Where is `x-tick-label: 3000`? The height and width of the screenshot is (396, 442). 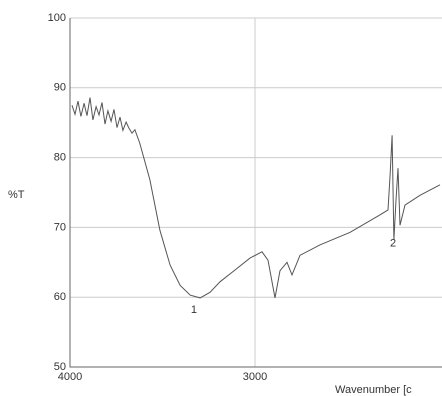
x-tick-label: 3000 is located at coordinates (255, 377).